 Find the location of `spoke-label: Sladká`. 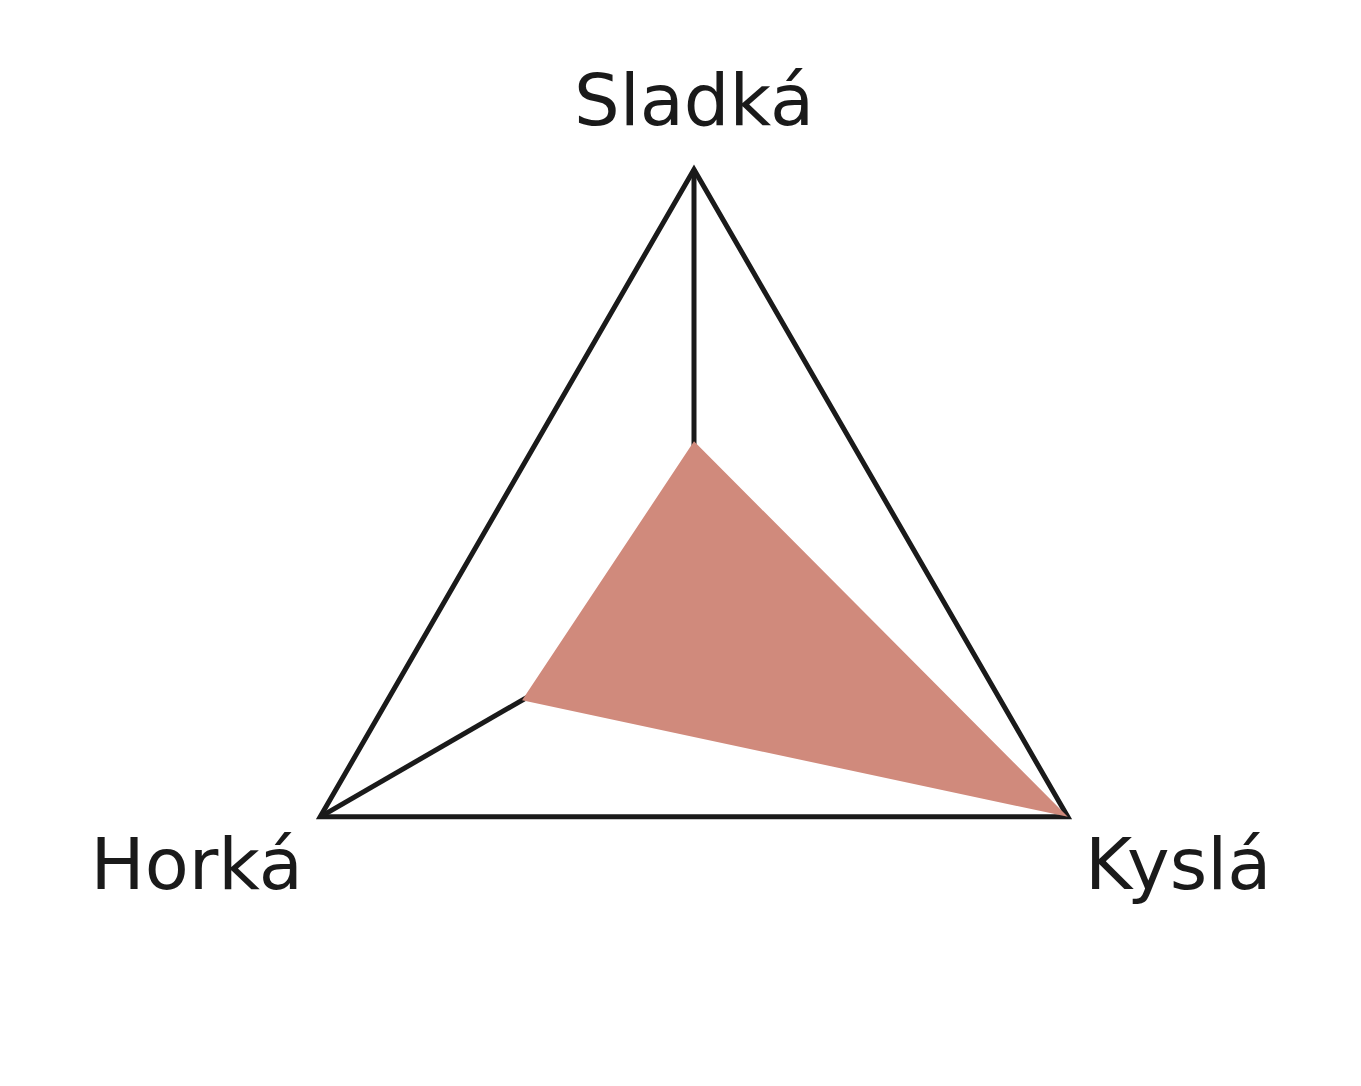

spoke-label: Sladká is located at coordinates (694, 99).